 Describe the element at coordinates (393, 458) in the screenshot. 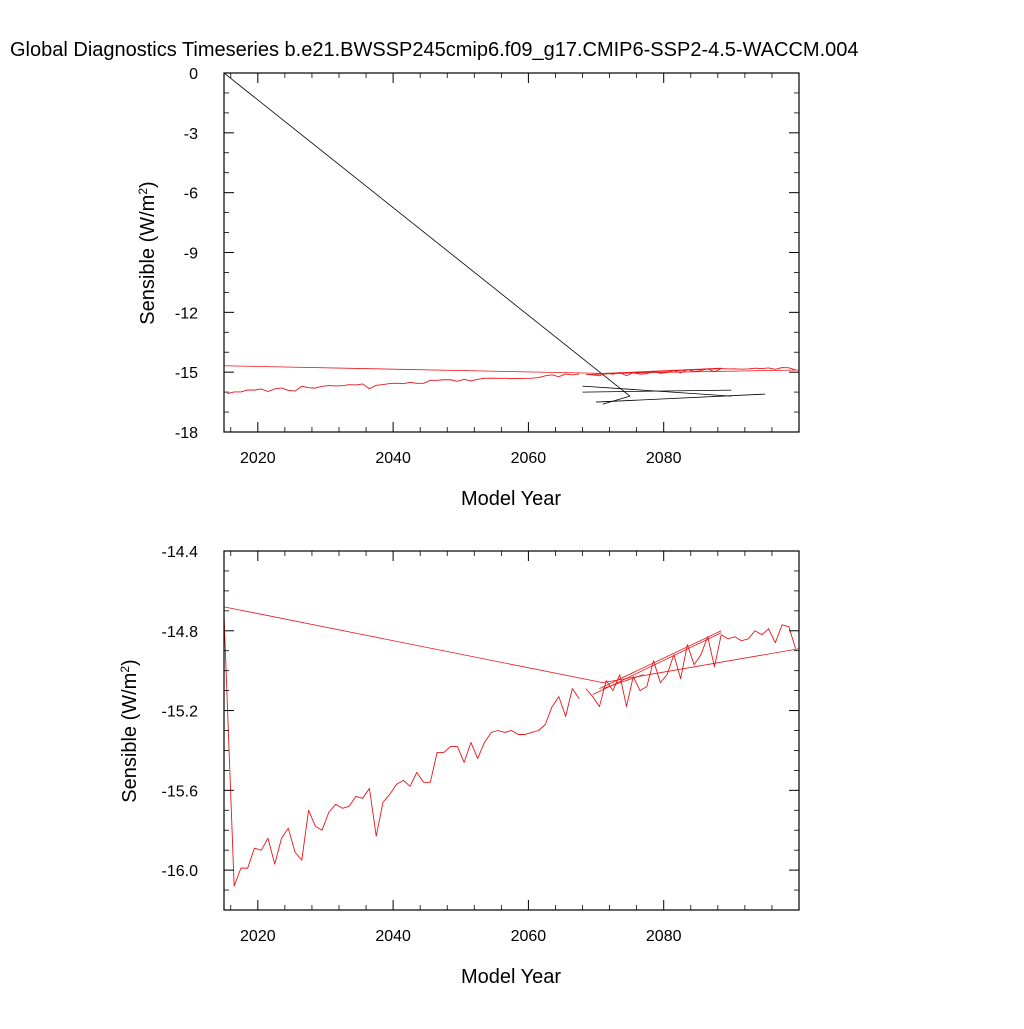

I see `x-tick-label-0-1: 2040` at that location.